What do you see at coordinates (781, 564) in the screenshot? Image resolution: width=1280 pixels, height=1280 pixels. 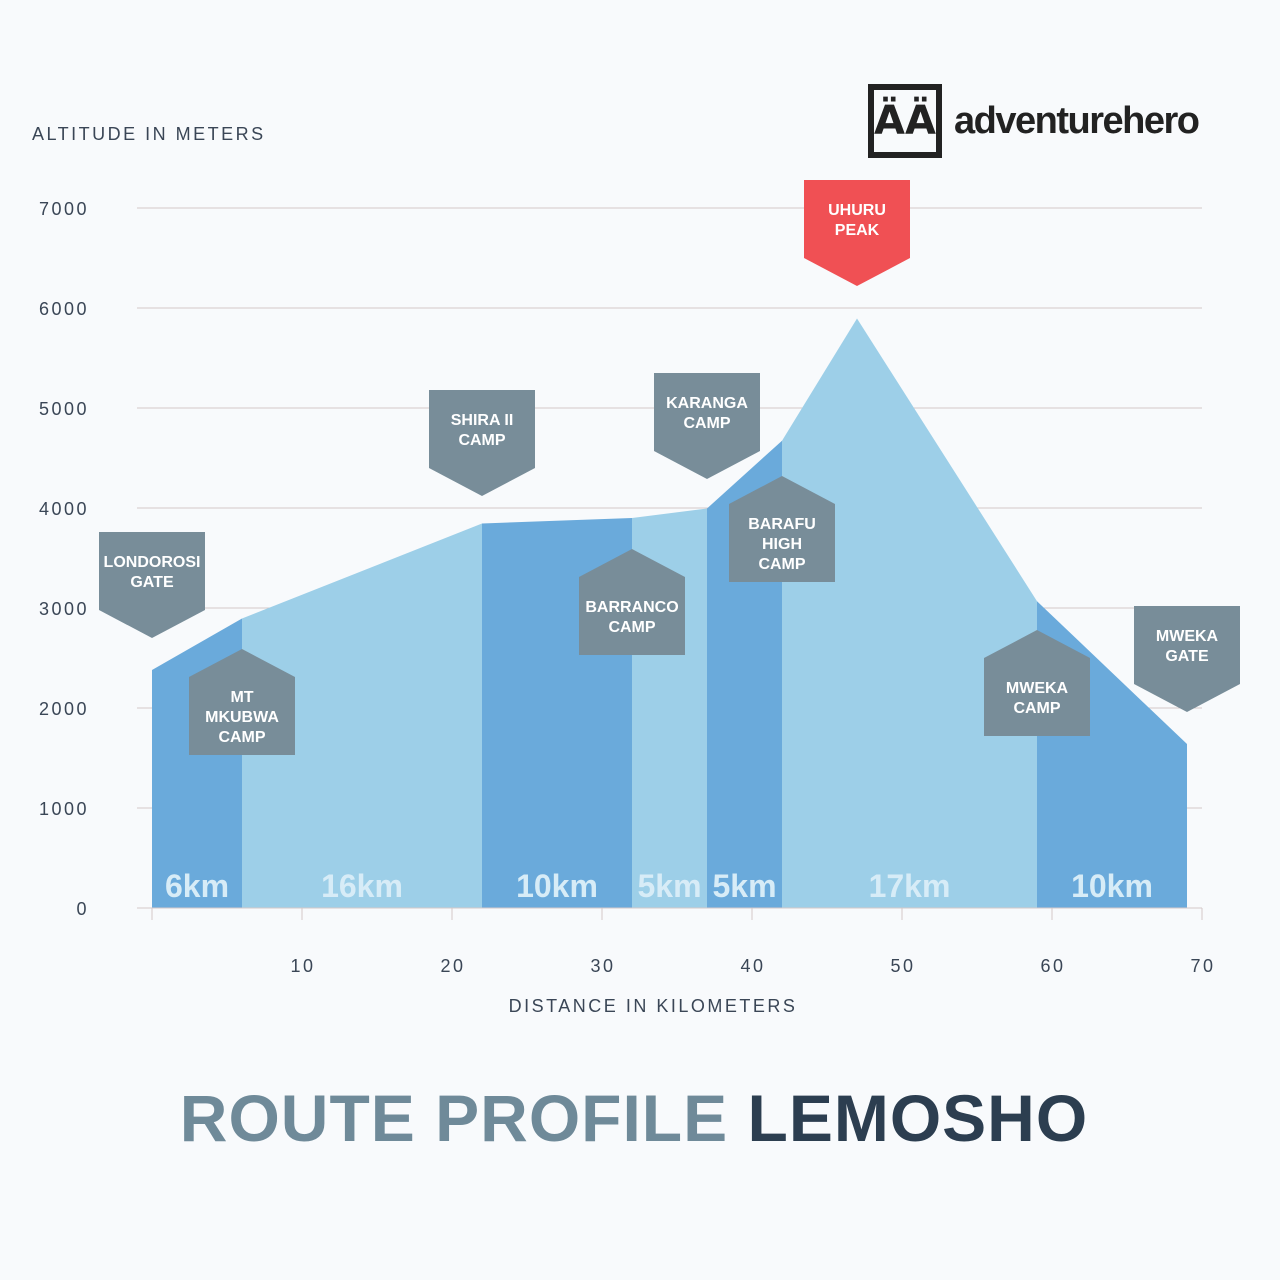 I see `camp-marker-label-6: CAMP` at bounding box center [781, 564].